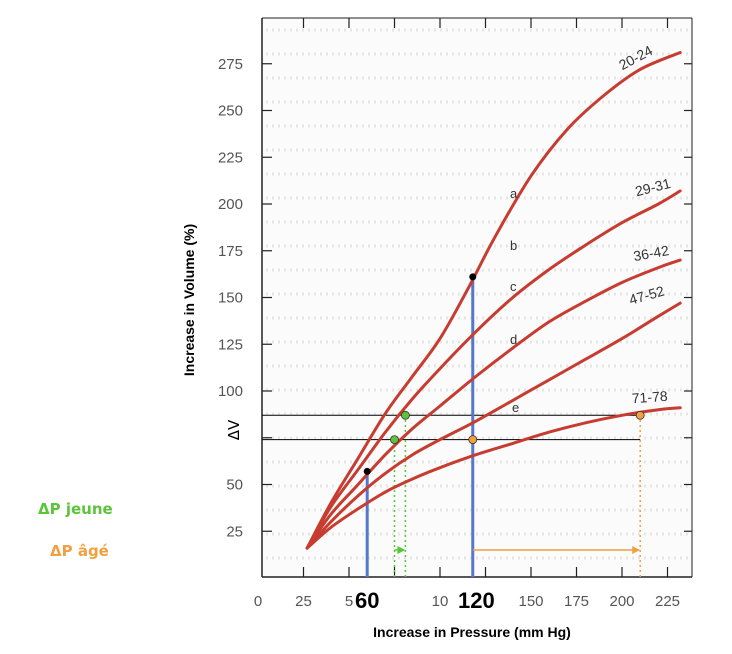  I want to click on y-tick-label: 225, so click(230, 157).